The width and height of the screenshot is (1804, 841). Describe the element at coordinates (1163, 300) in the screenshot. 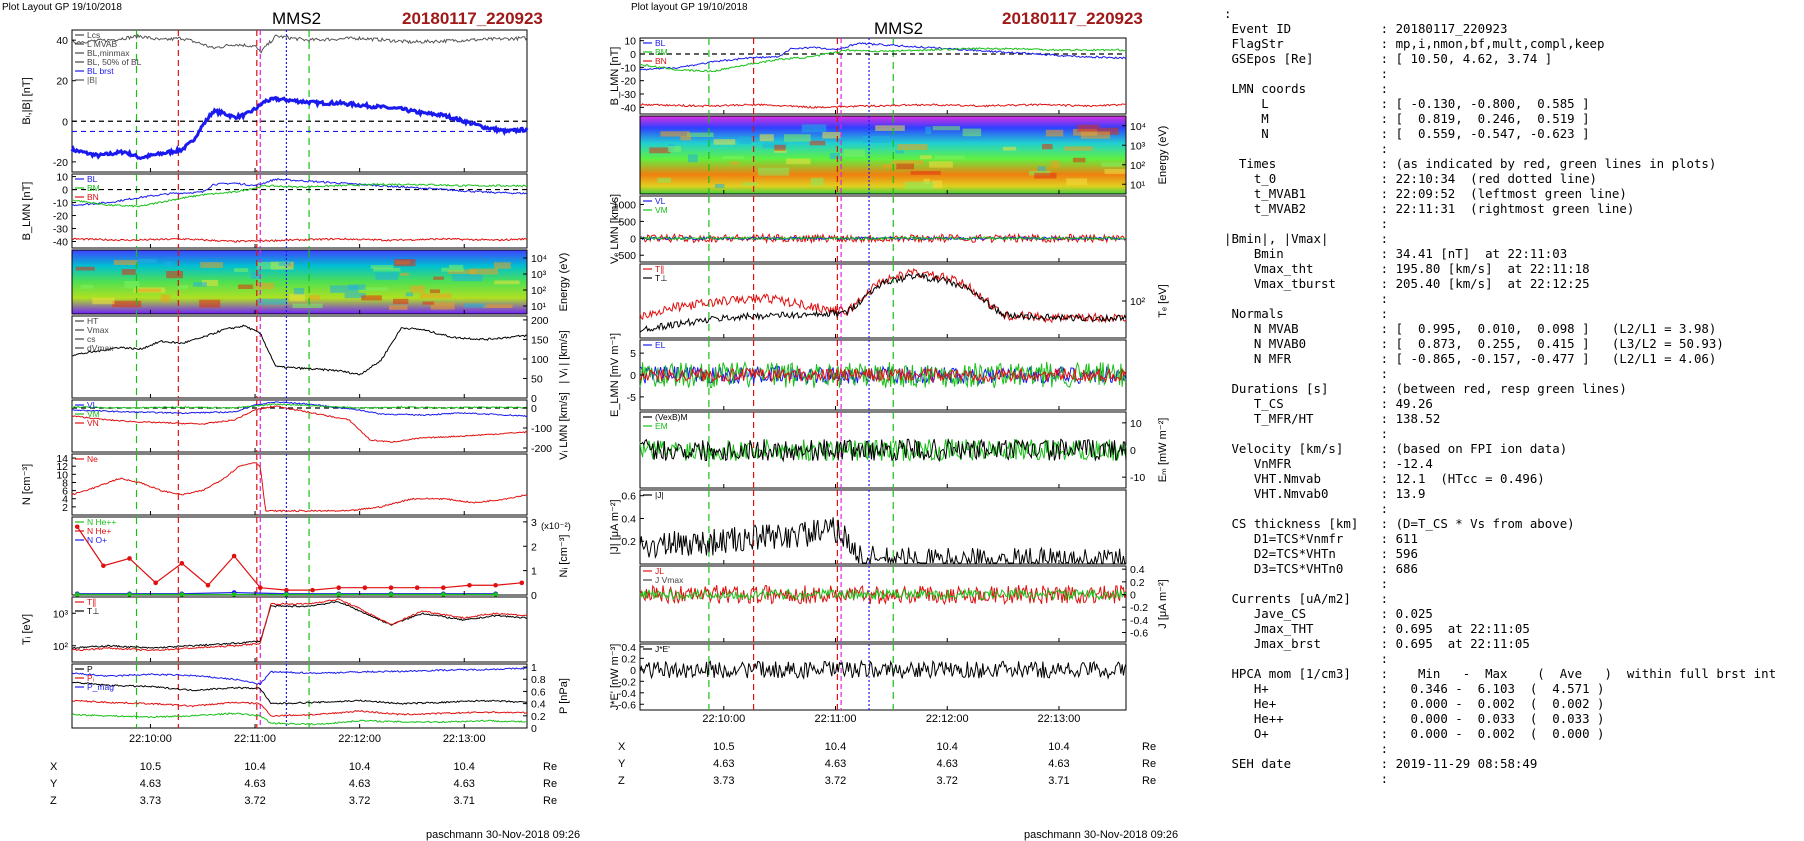

I see `y-axis-label: Tₑ [eV]` at that location.